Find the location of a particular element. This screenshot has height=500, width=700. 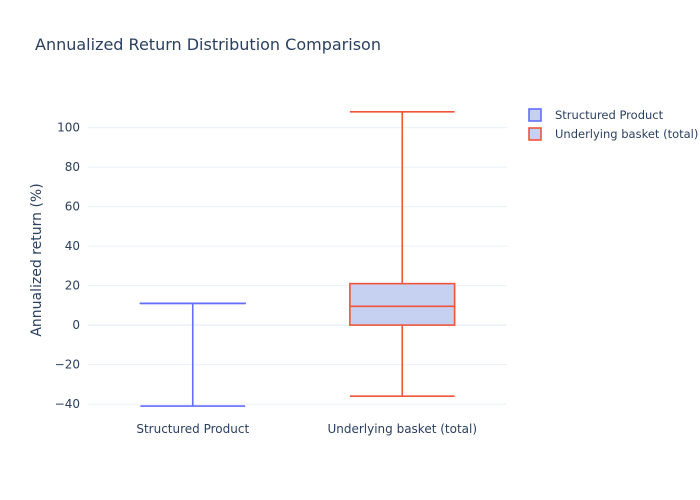

legend-item: Underlying basket (total) is located at coordinates (613, 134).